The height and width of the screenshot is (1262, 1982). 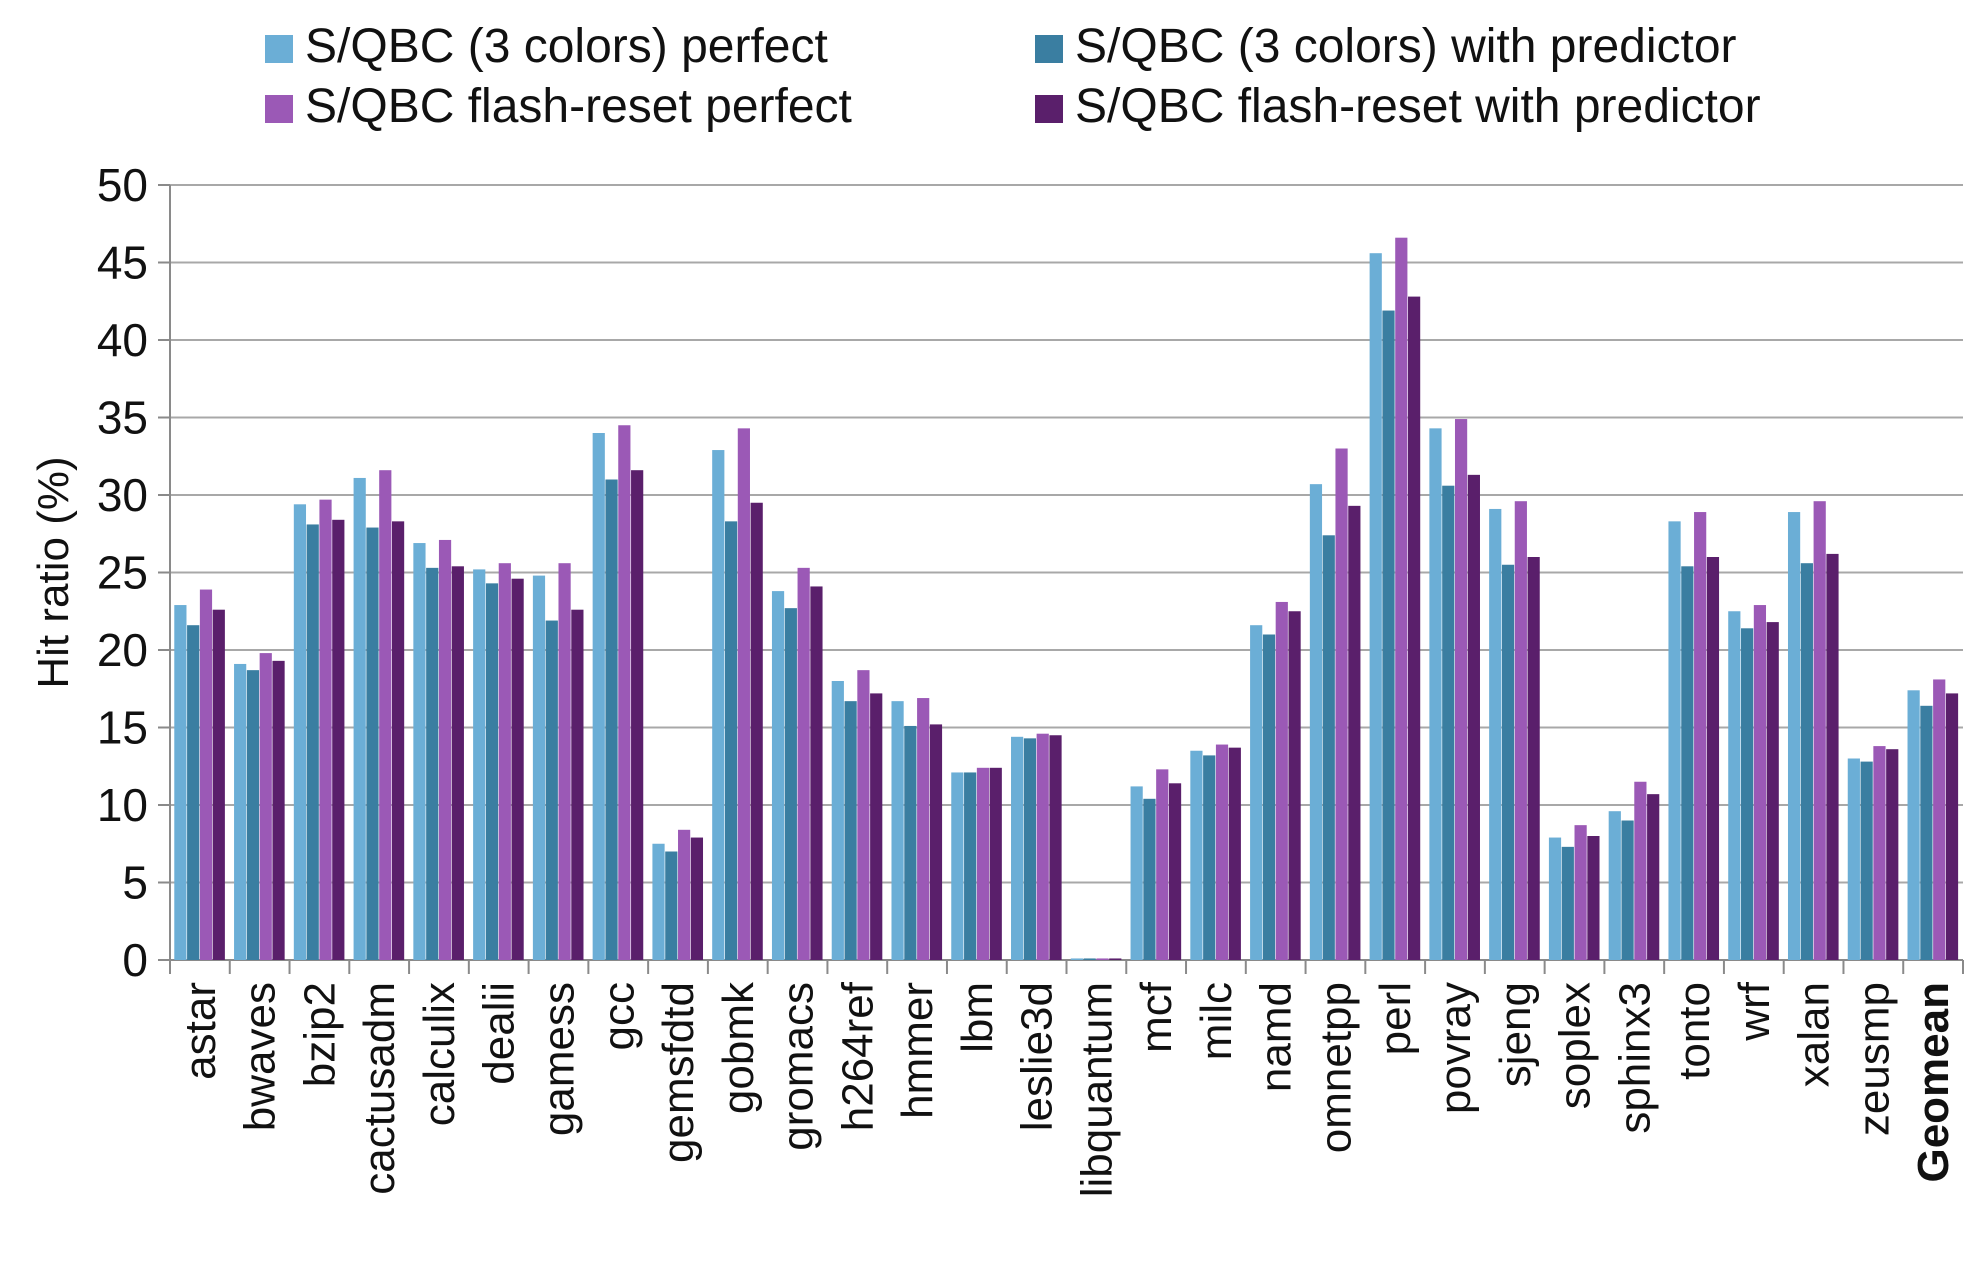 I want to click on x-category-label: namd, so click(x=1276, y=1037).